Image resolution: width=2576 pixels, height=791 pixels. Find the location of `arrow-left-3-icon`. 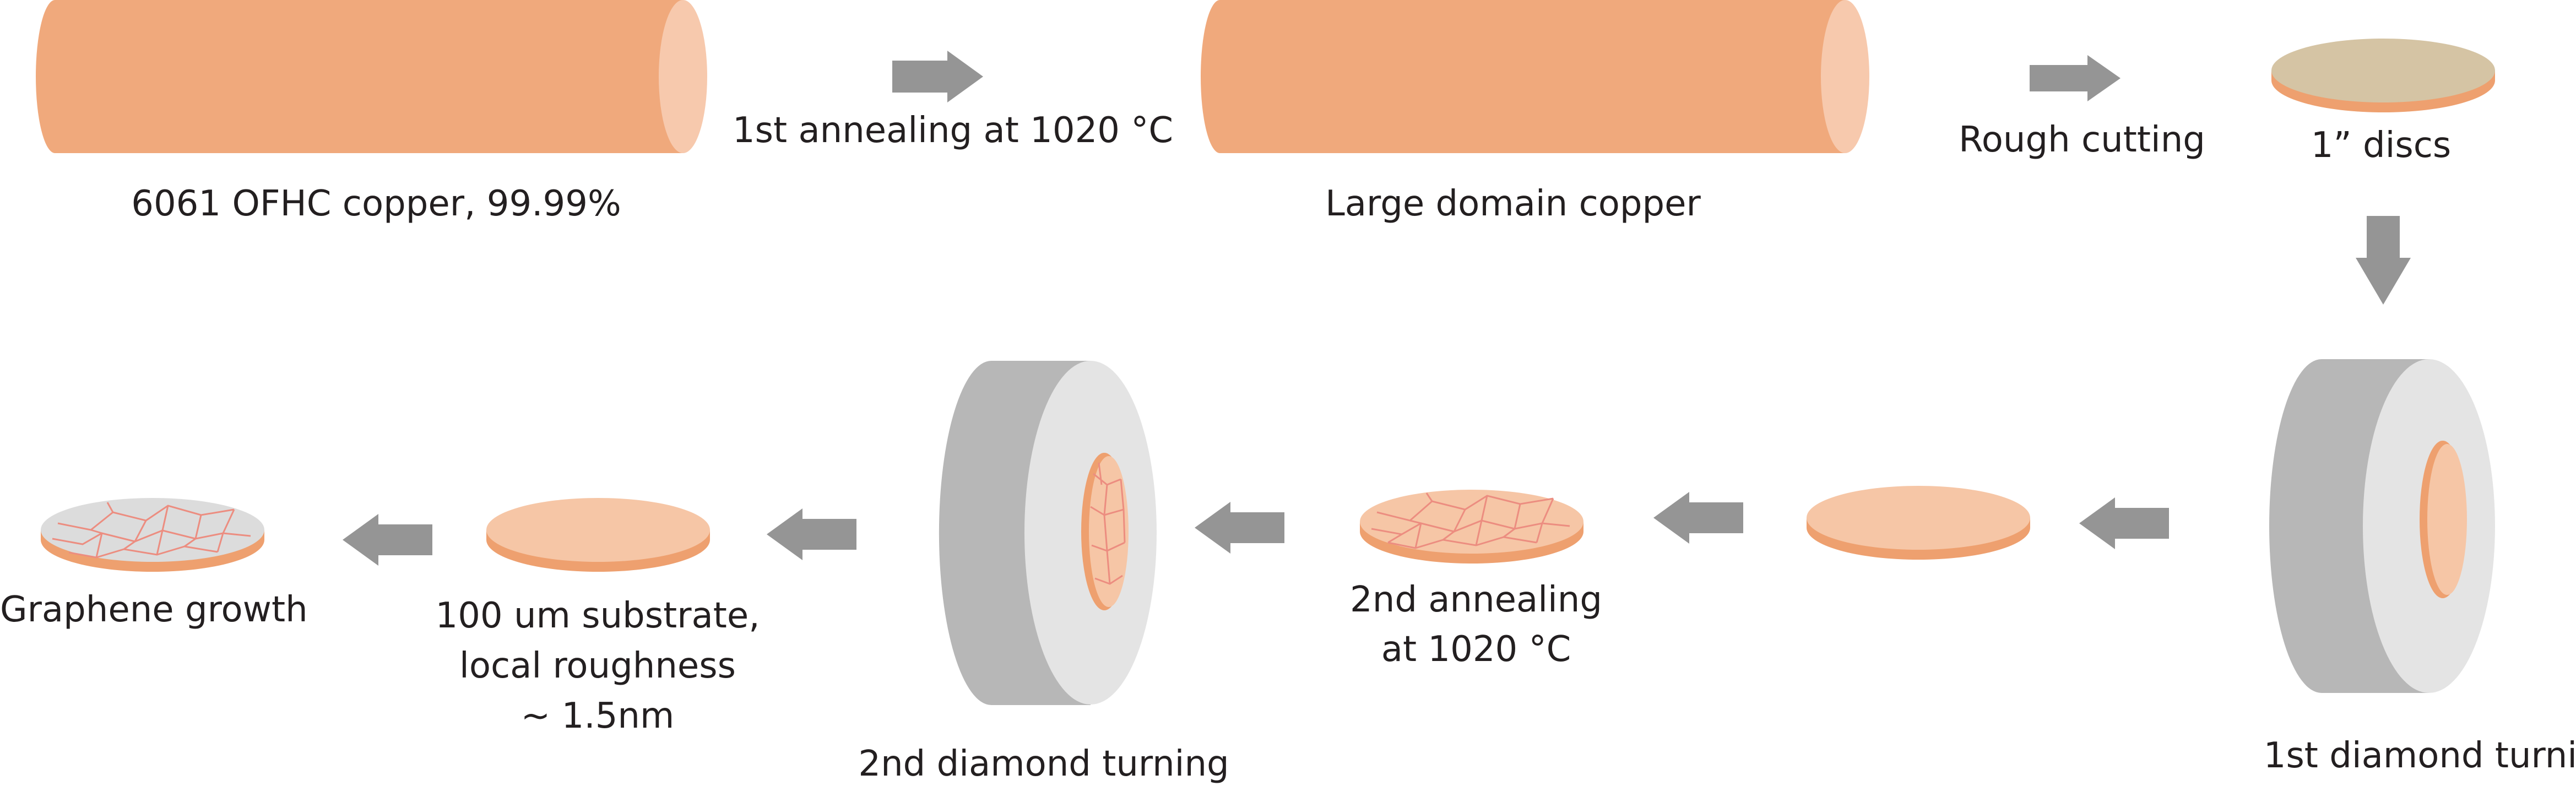

arrow-left-3-icon is located at coordinates (1239, 528).